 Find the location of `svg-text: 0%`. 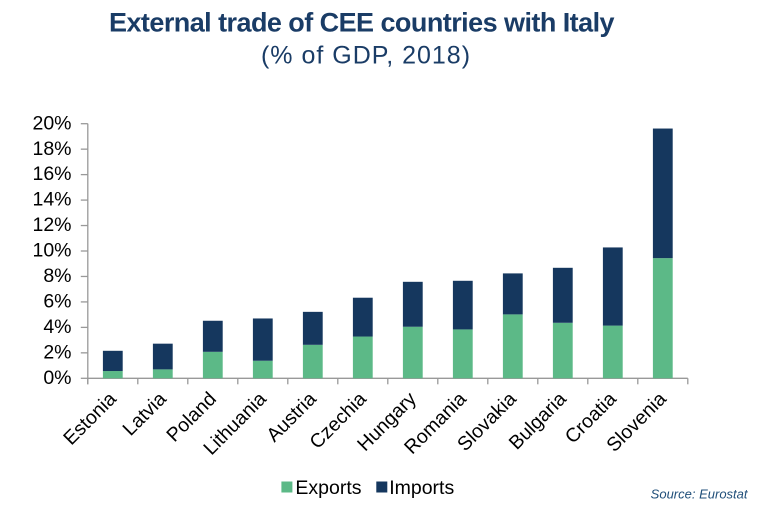

svg-text: 0% is located at coordinates (57, 378).